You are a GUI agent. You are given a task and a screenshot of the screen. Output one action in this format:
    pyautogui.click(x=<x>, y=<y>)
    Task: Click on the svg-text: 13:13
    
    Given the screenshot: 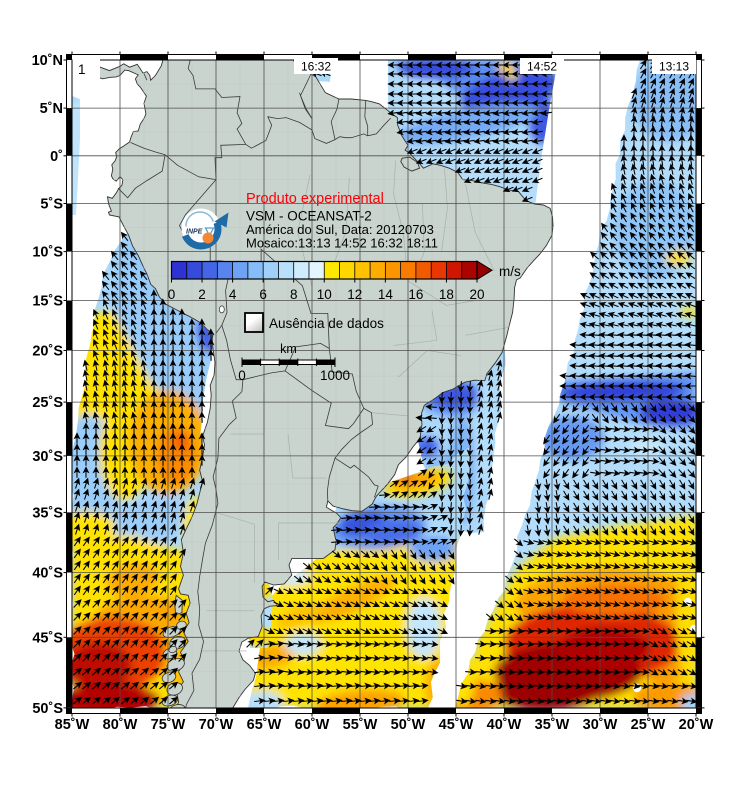 What is the action you would take?
    pyautogui.click(x=674, y=67)
    